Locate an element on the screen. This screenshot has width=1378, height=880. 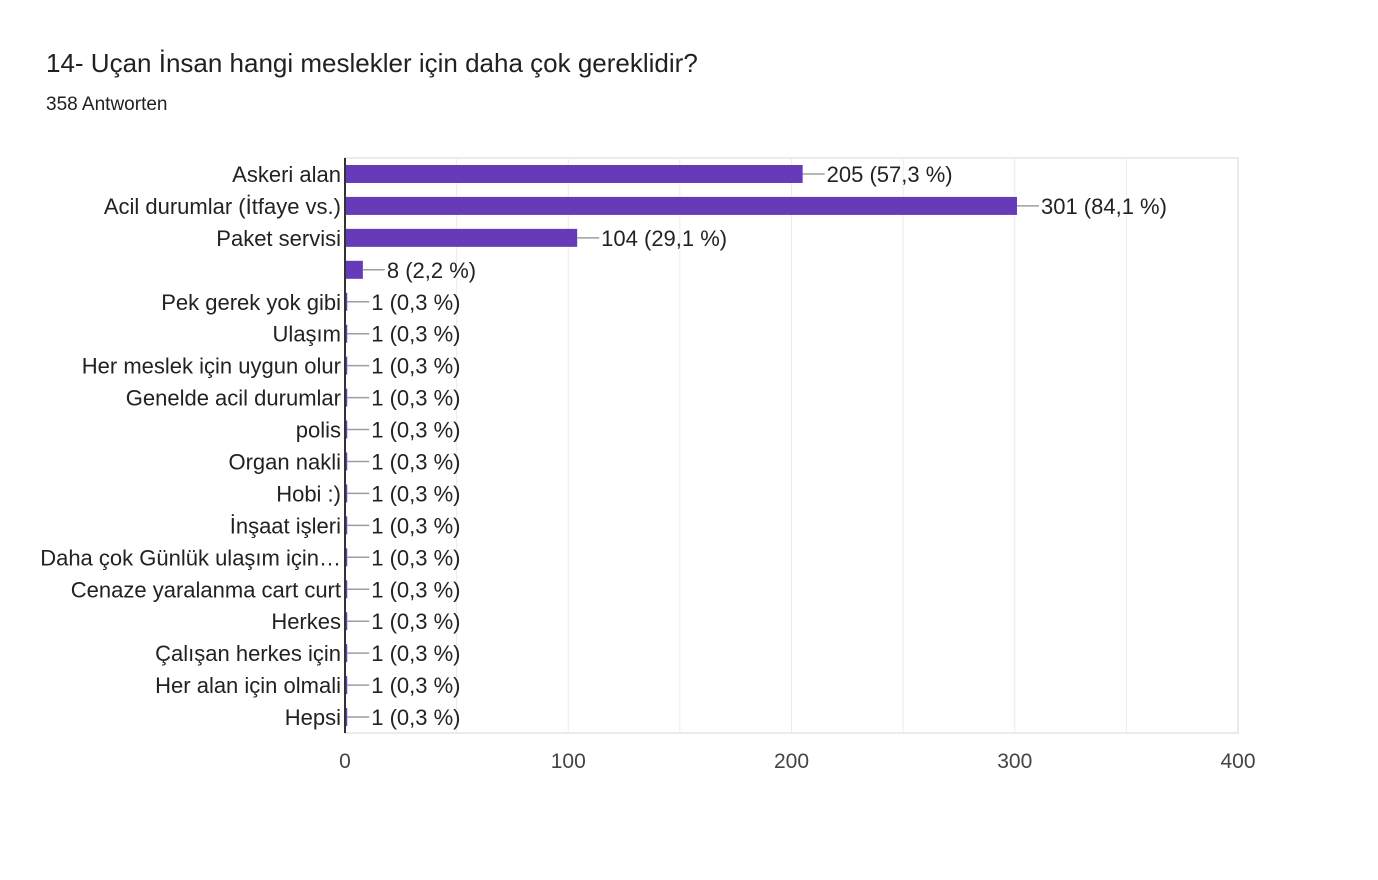
data-label: 301 (84,1 %) is located at coordinates (1104, 206).